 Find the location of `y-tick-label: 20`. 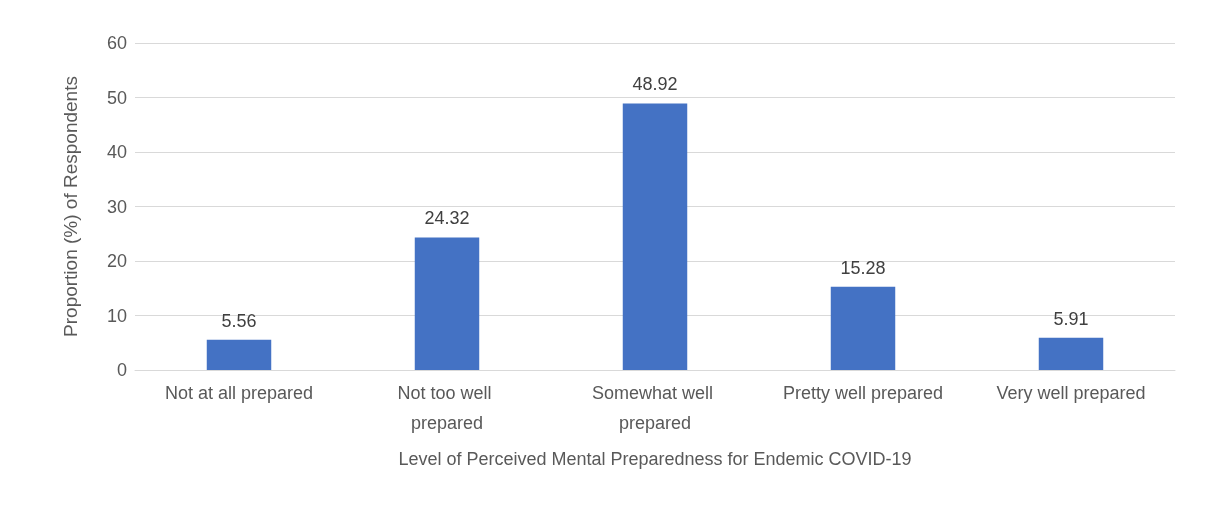

y-tick-label: 20 is located at coordinates (116, 261).